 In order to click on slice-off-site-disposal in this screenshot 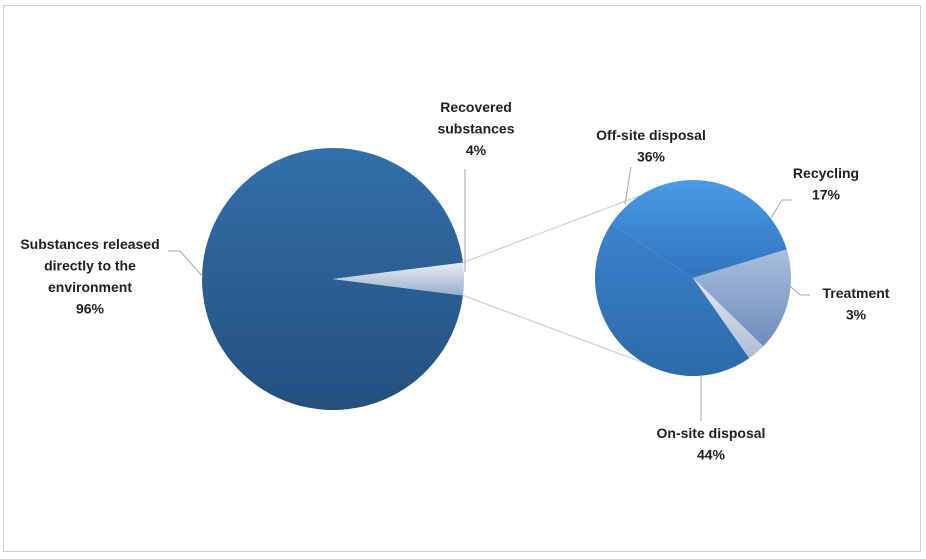, I will do `click(699, 228)`.